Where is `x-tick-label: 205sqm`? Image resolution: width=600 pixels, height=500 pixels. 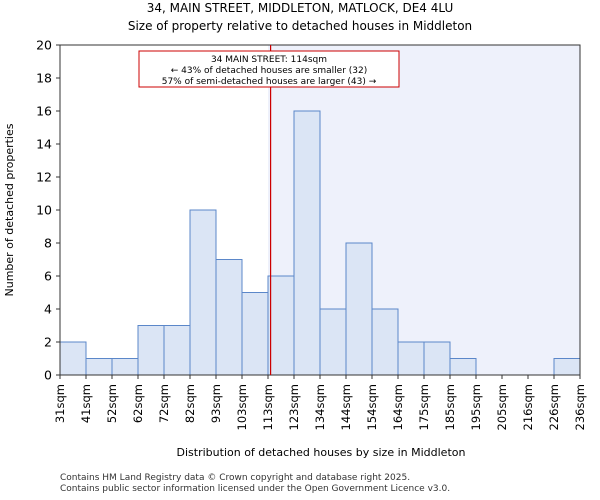
x-tick-label: 205sqm is located at coordinates (502, 407).